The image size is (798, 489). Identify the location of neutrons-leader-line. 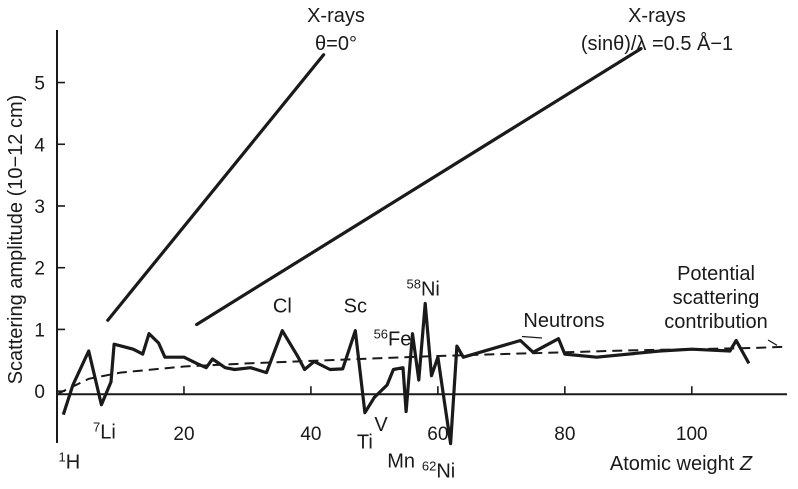
(532, 337).